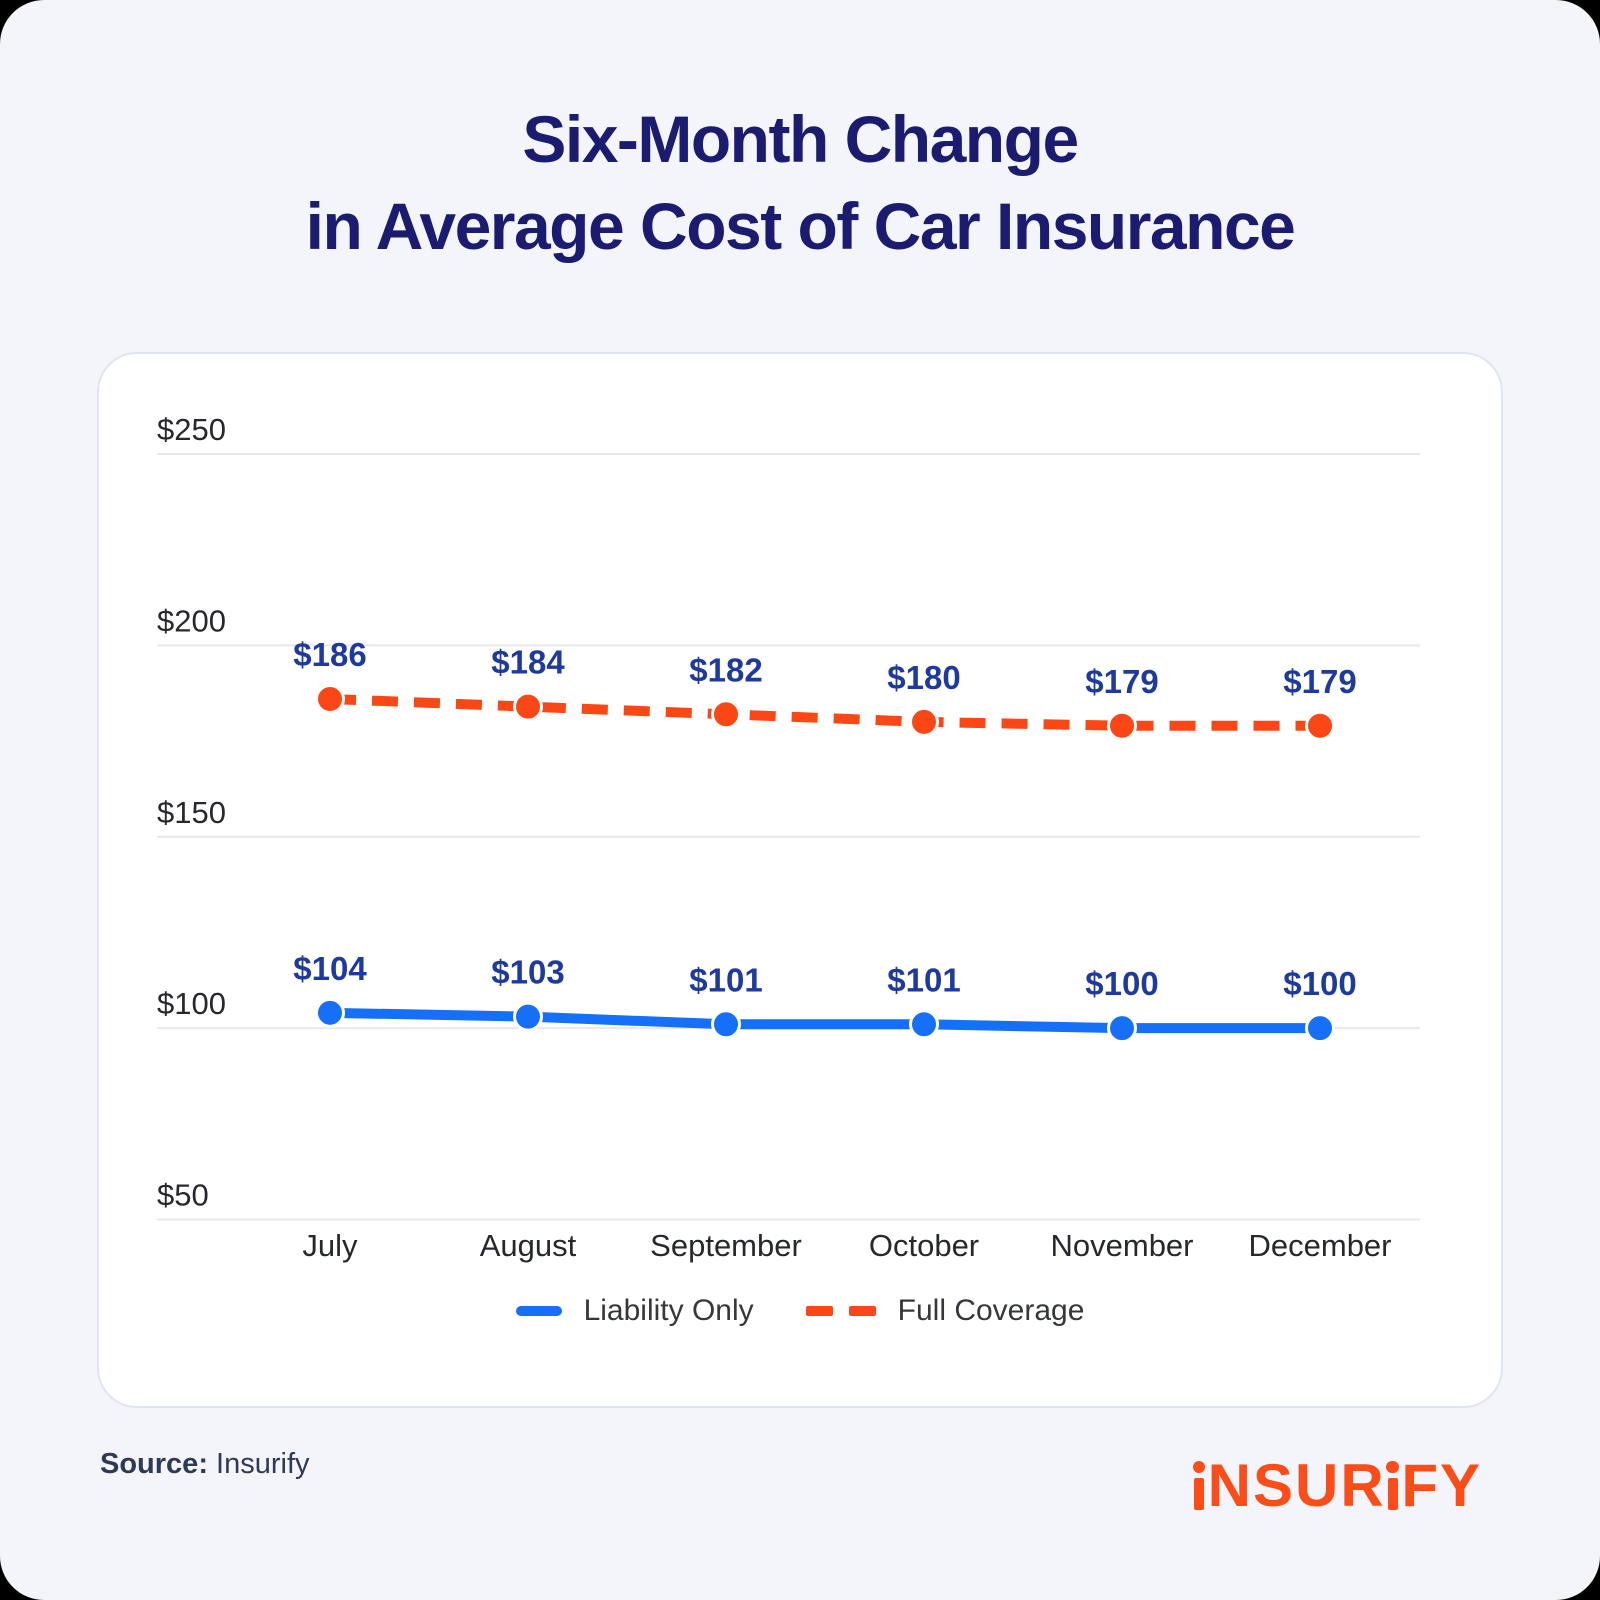 This screenshot has width=1600, height=1600. Describe the element at coordinates (800, 139) in the screenshot. I see `page-title-line1: Six-Month Change` at that location.